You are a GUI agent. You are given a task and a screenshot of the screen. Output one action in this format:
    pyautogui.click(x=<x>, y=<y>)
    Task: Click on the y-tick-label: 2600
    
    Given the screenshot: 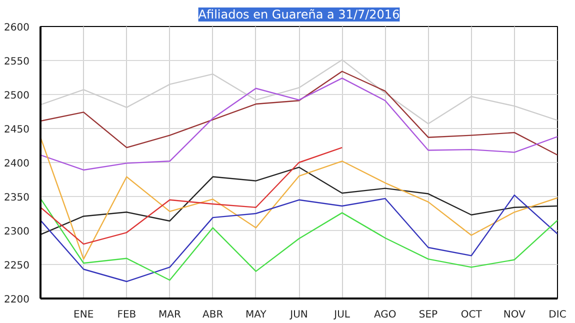 What is the action you would take?
    pyautogui.click(x=17, y=28)
    